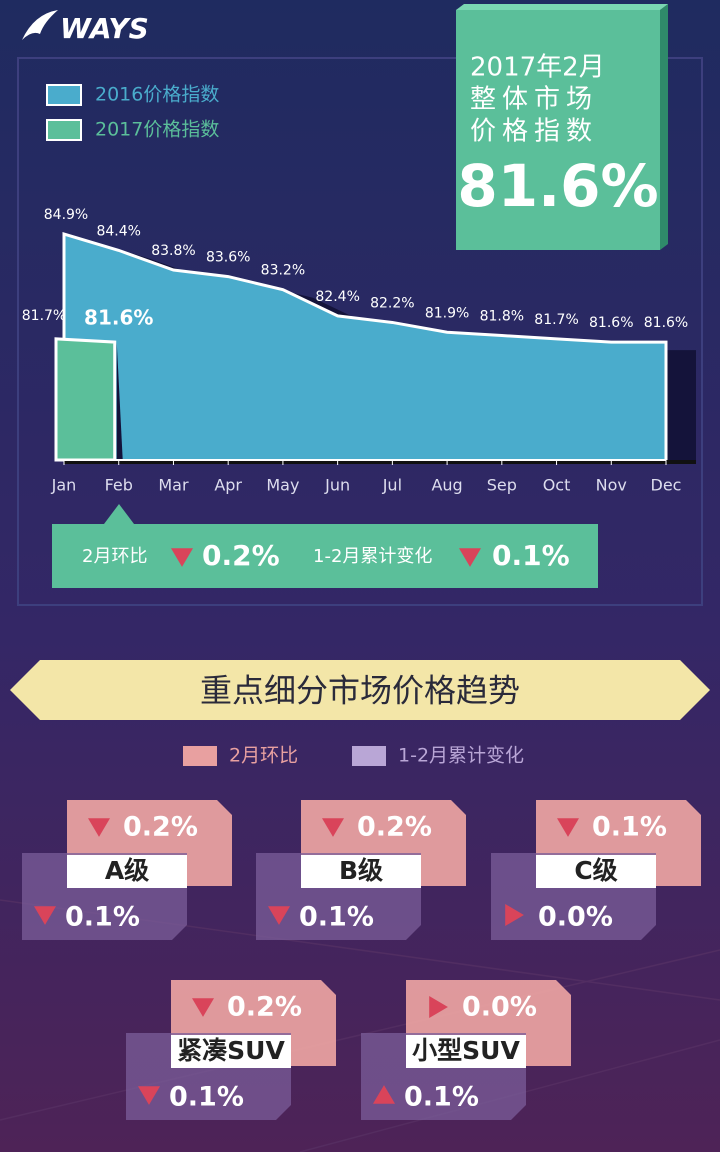 The height and width of the screenshot is (1152, 720). Describe the element at coordinates (502, 485) in the screenshot. I see `x-tick-label: Sep` at that location.